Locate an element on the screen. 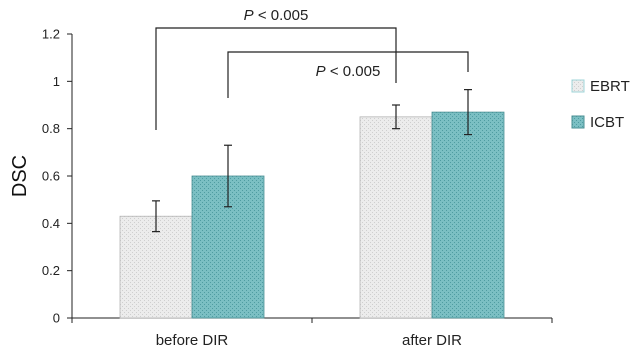  legend-label-ebrt: EBRT is located at coordinates (610, 86).